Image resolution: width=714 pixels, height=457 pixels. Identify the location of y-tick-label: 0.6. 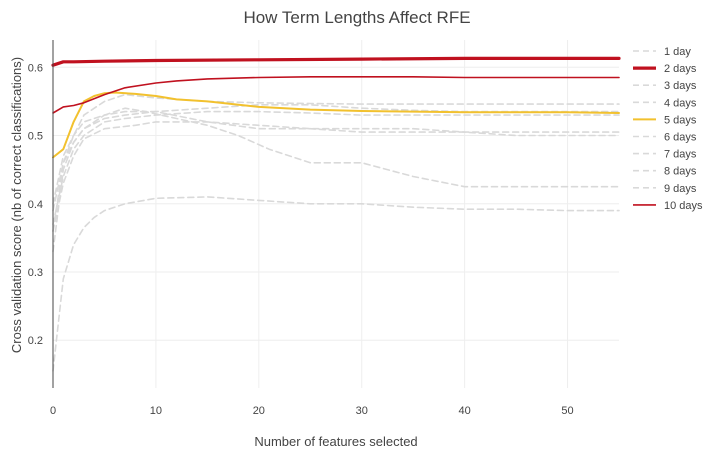
(35, 68).